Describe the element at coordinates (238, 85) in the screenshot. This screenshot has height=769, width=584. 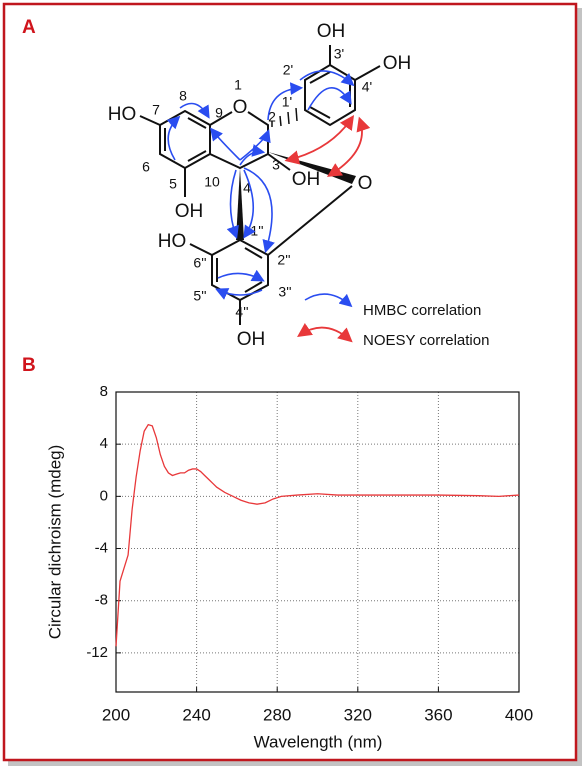
I see `atom-number: 1` at that location.